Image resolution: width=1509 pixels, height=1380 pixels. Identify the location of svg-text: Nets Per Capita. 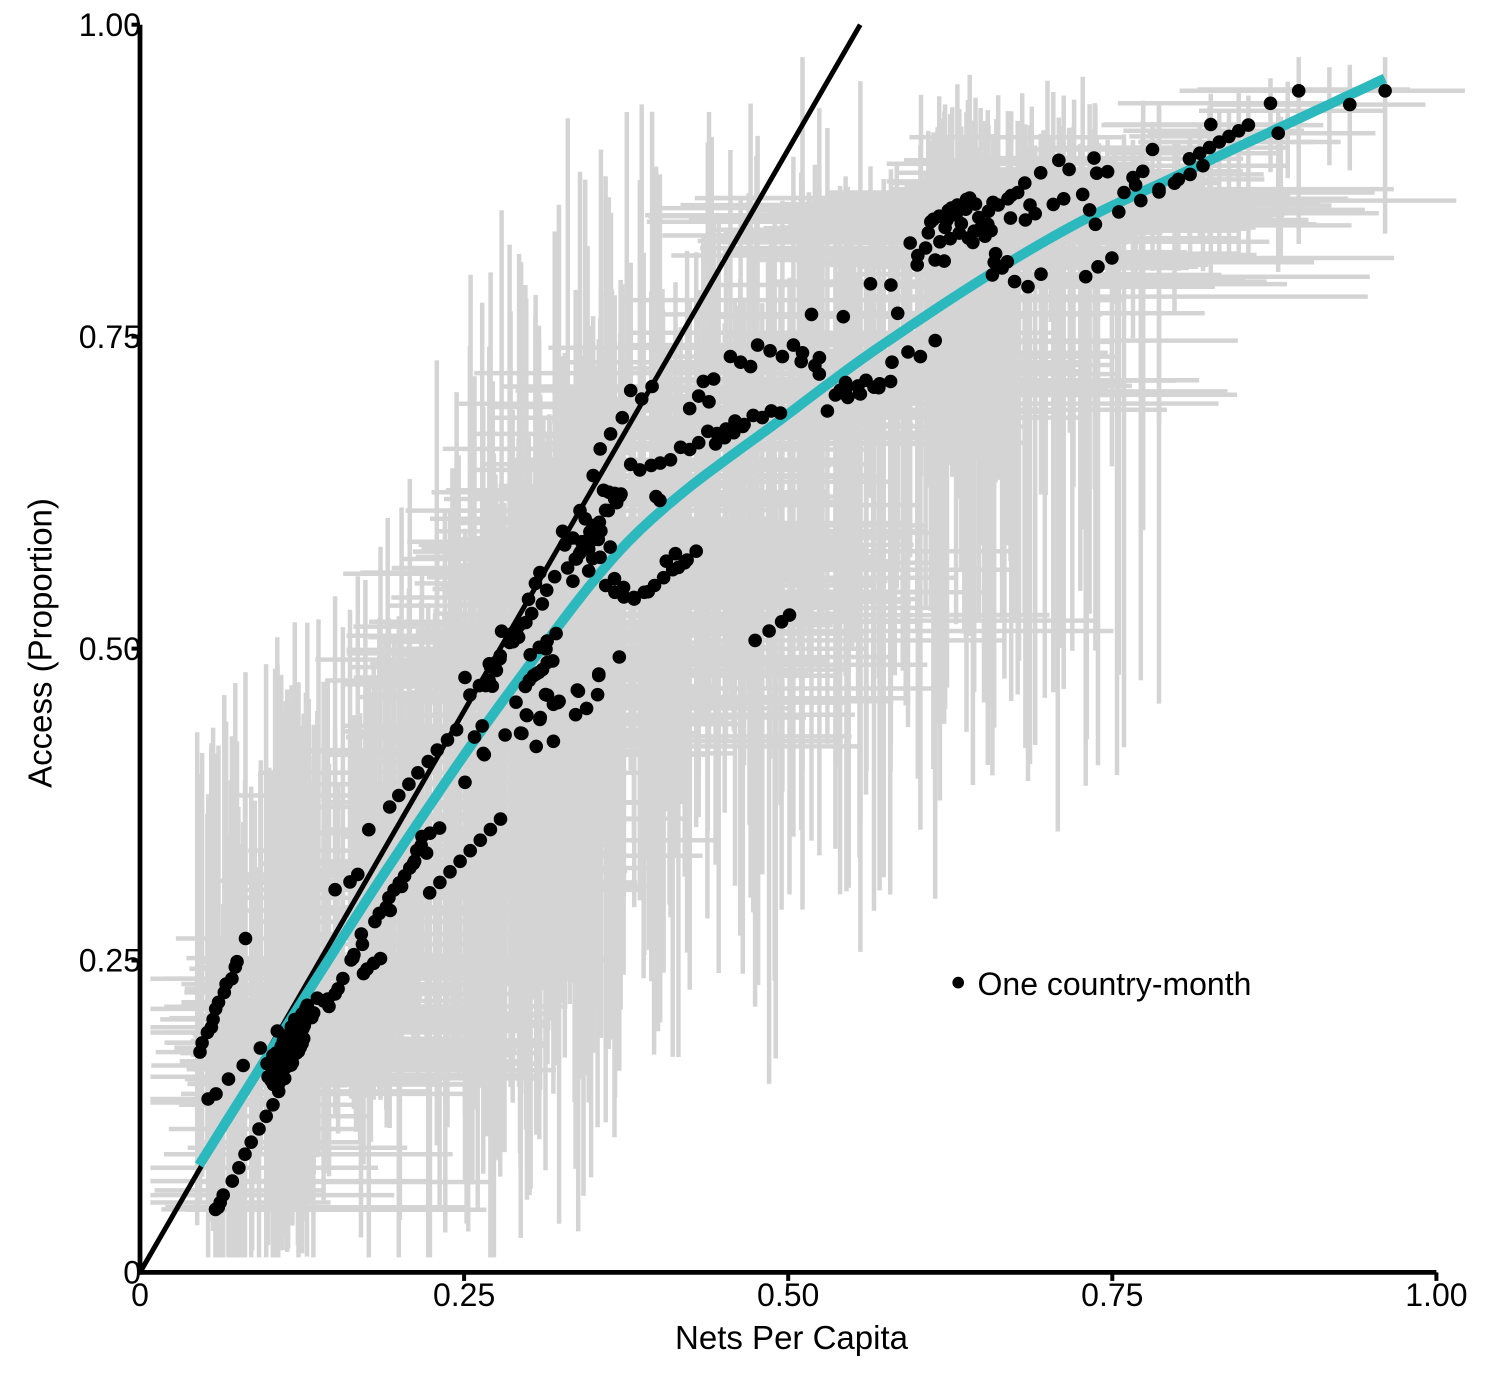
(792, 1337).